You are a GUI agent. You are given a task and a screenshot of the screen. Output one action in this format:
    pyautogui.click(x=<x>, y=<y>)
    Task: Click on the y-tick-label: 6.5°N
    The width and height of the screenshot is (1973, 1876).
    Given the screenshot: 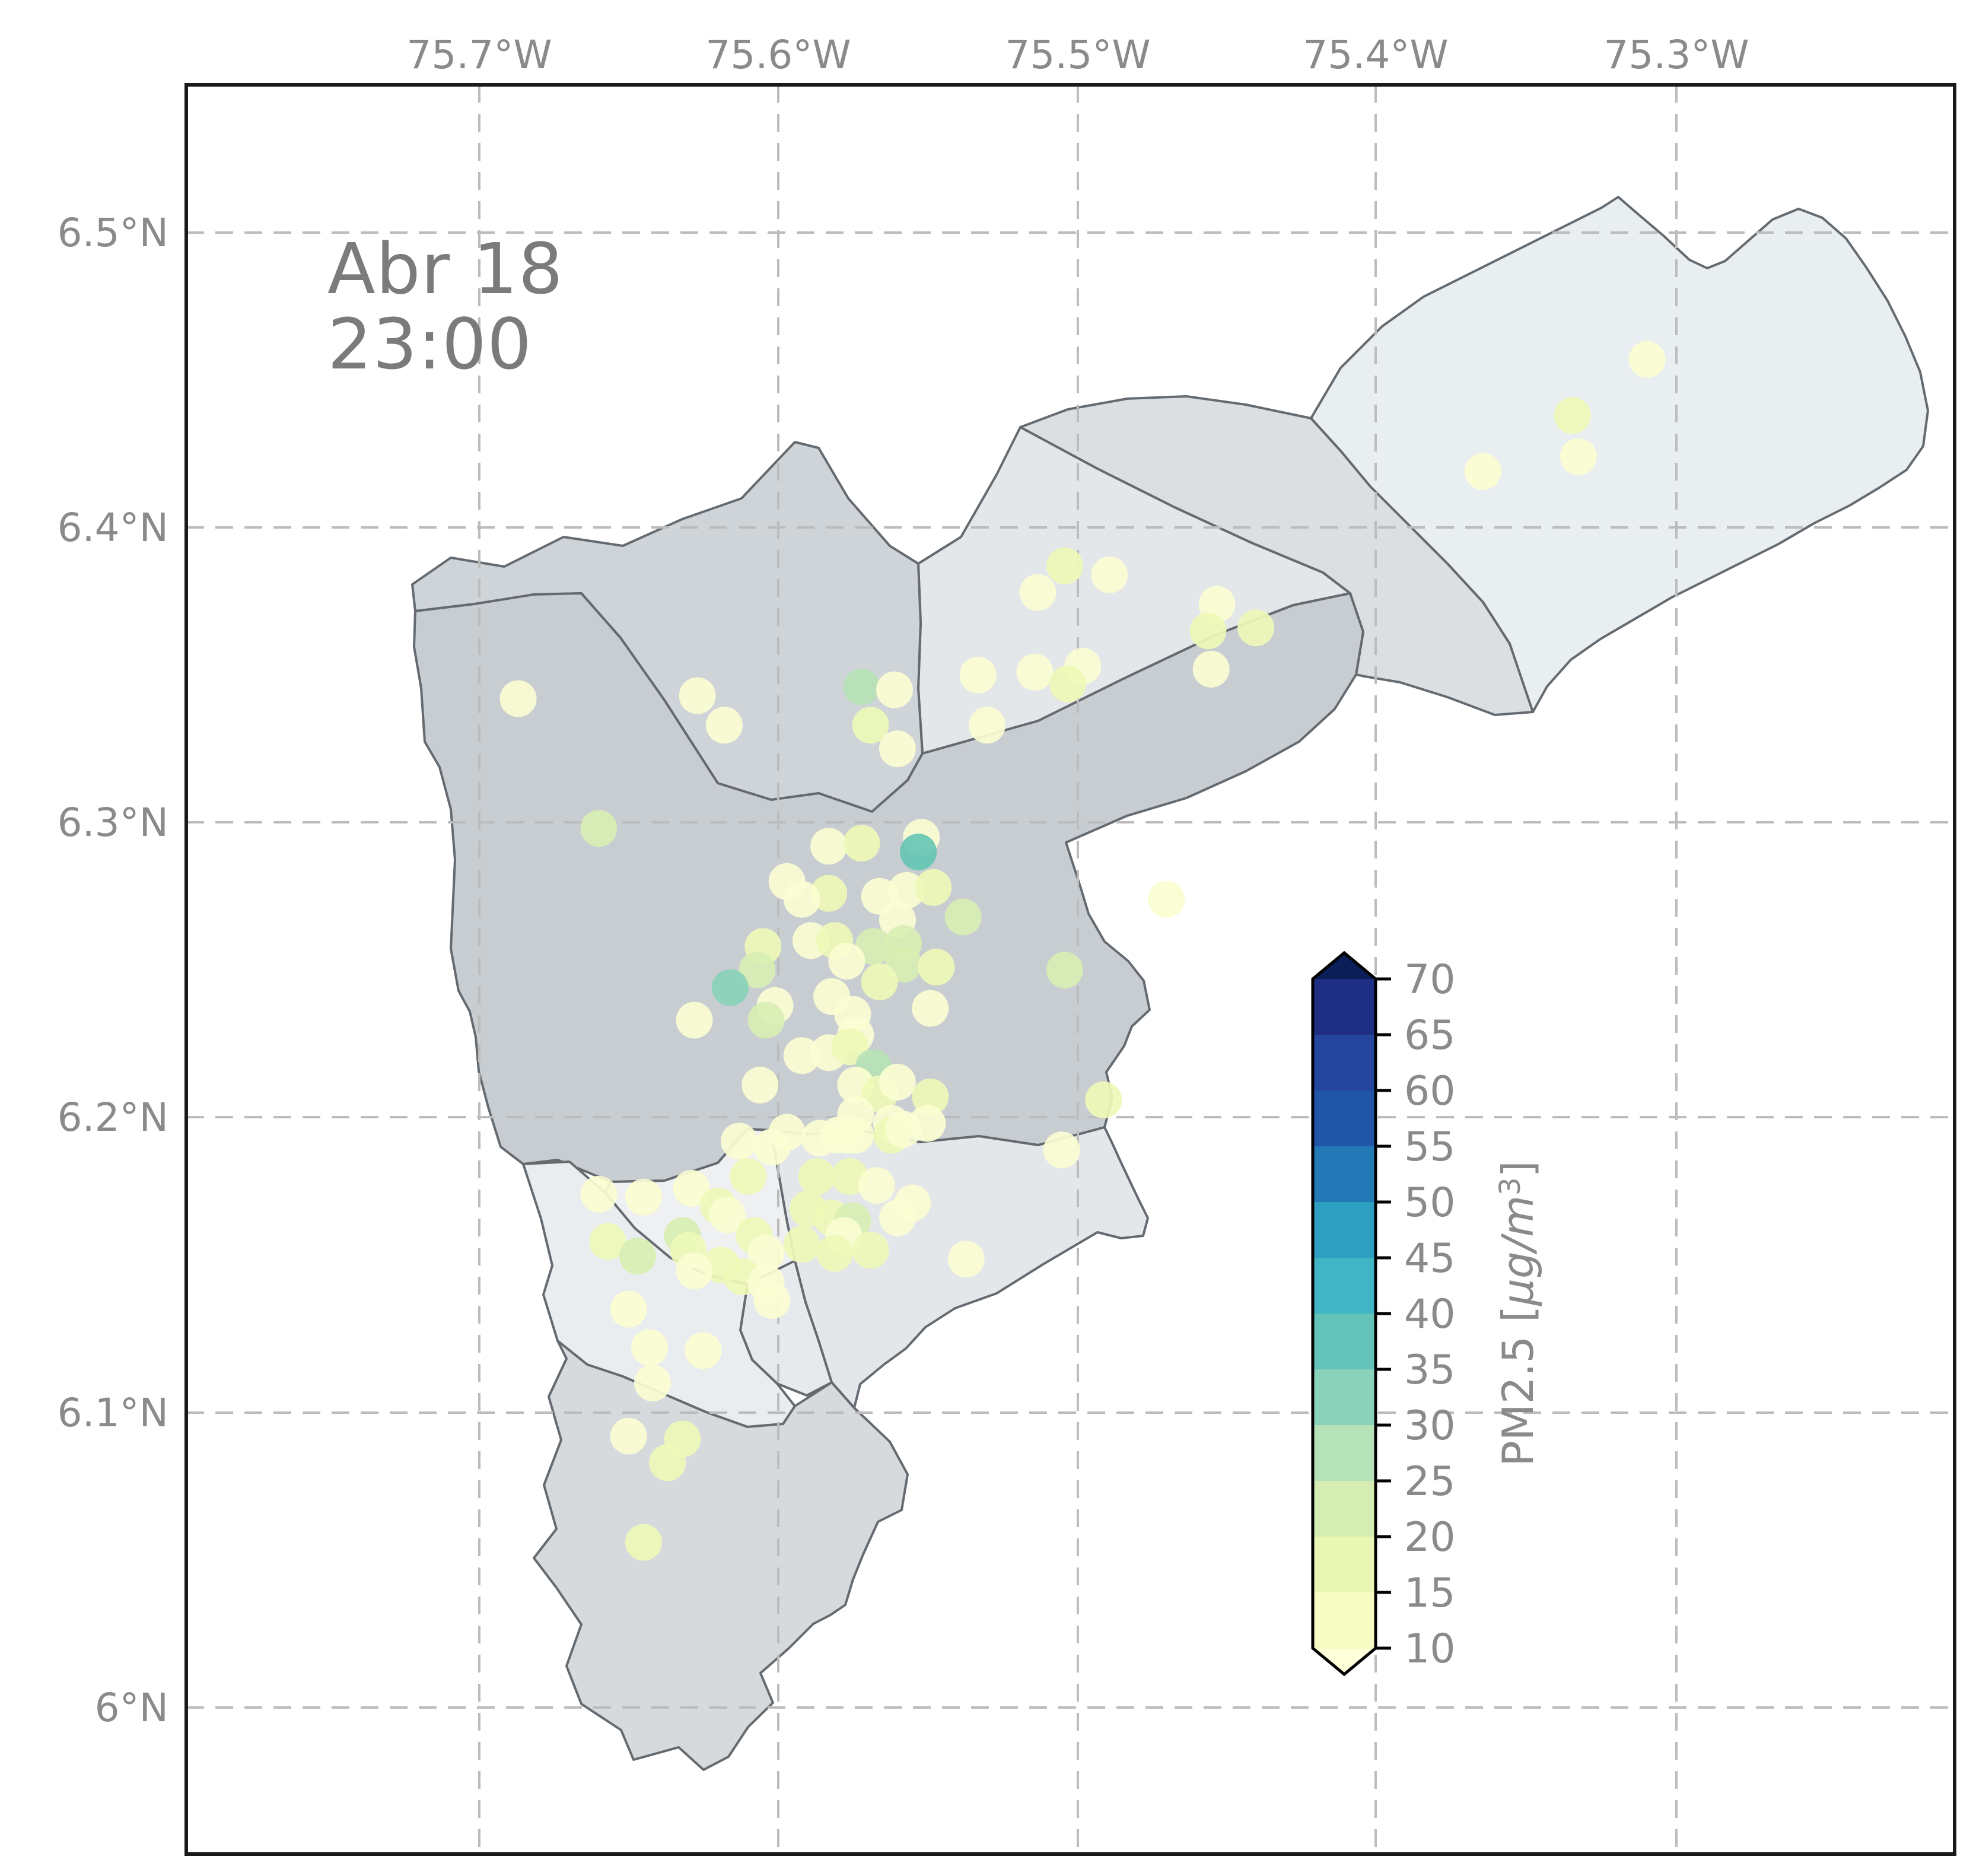 What is the action you would take?
    pyautogui.click(x=113, y=233)
    